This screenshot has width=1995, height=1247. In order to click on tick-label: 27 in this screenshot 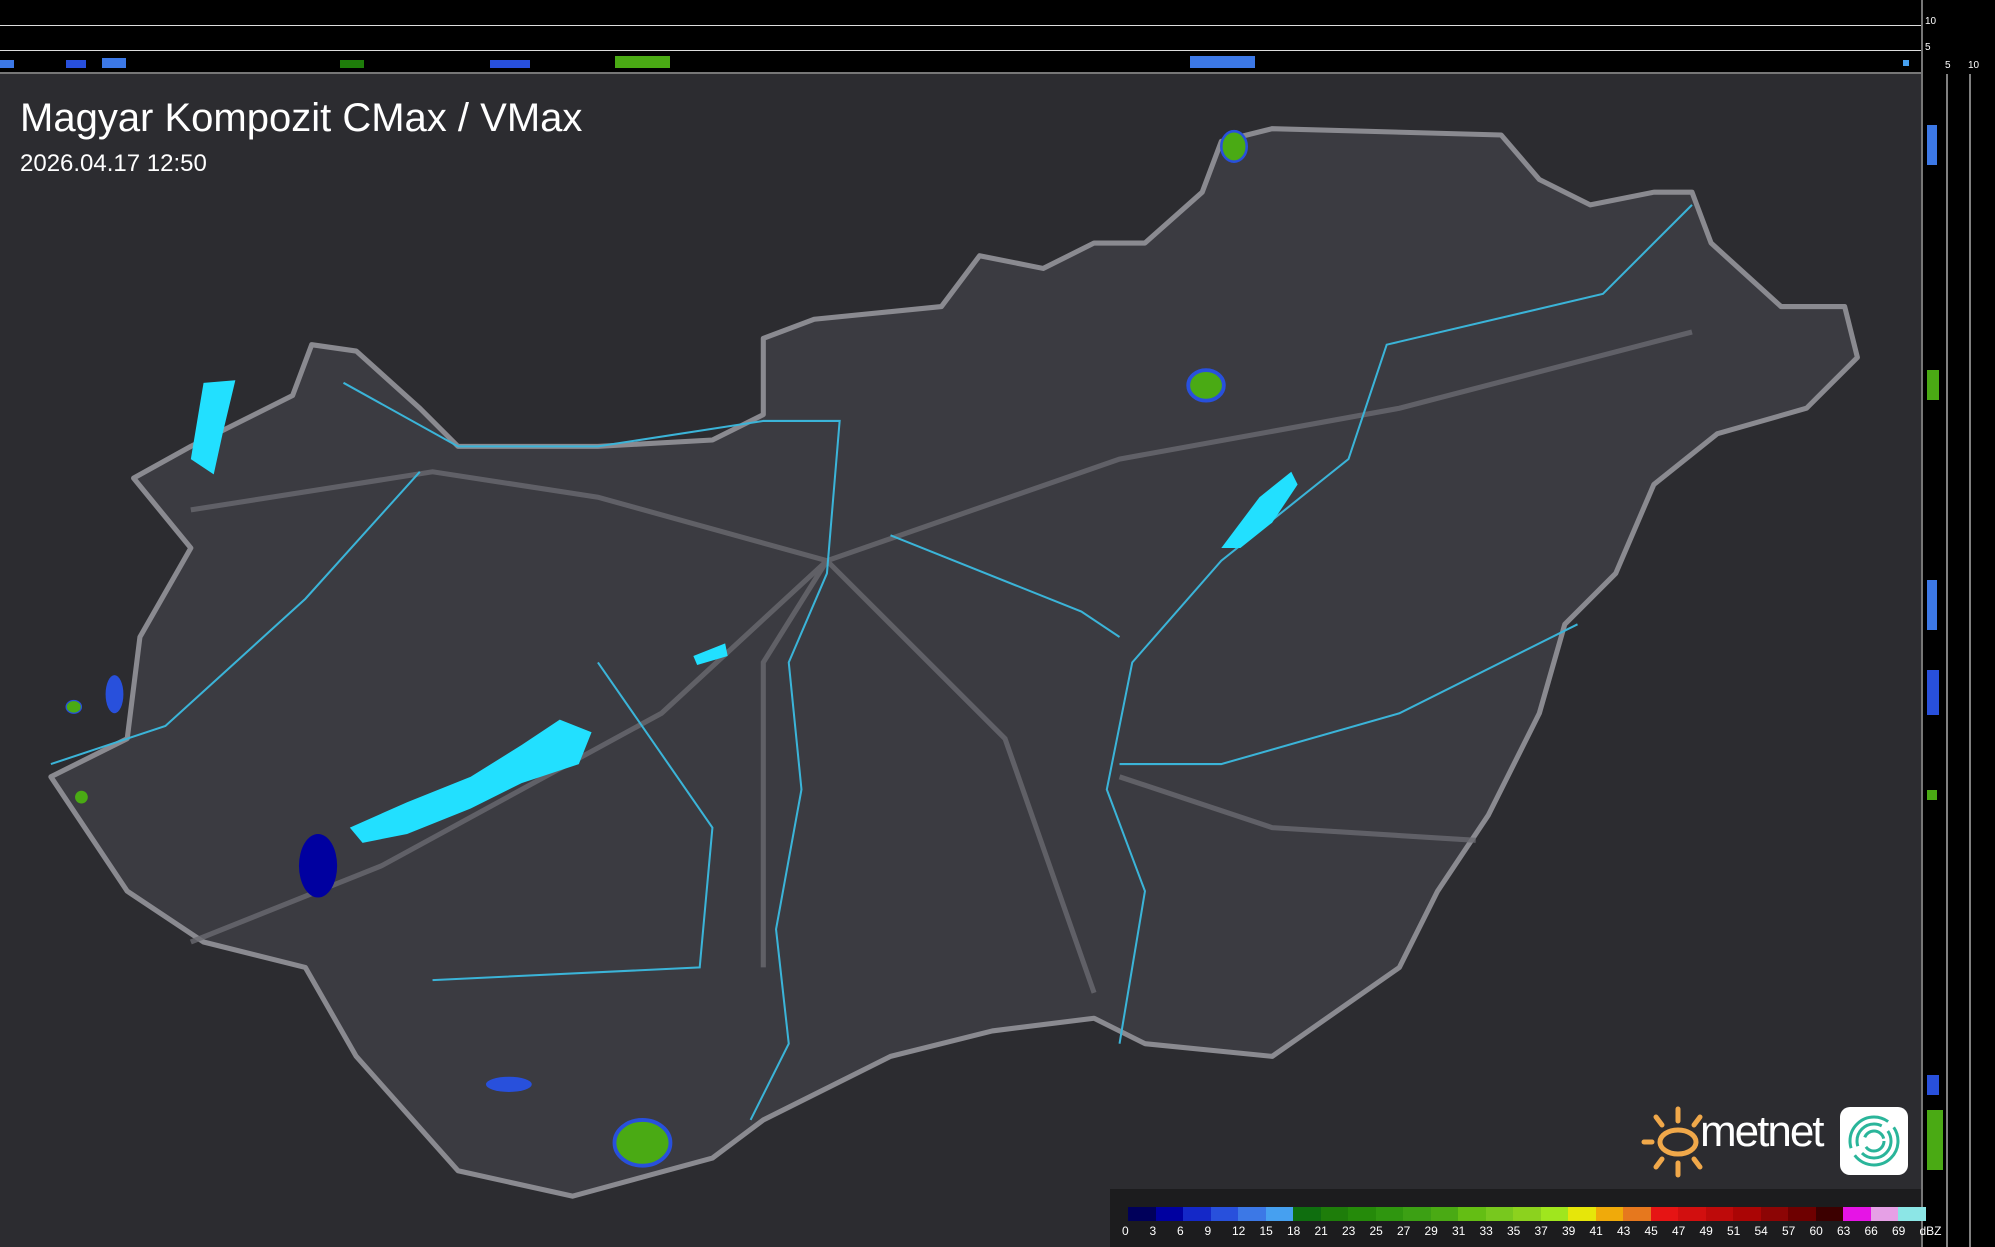, I will do `click(1404, 1231)`.